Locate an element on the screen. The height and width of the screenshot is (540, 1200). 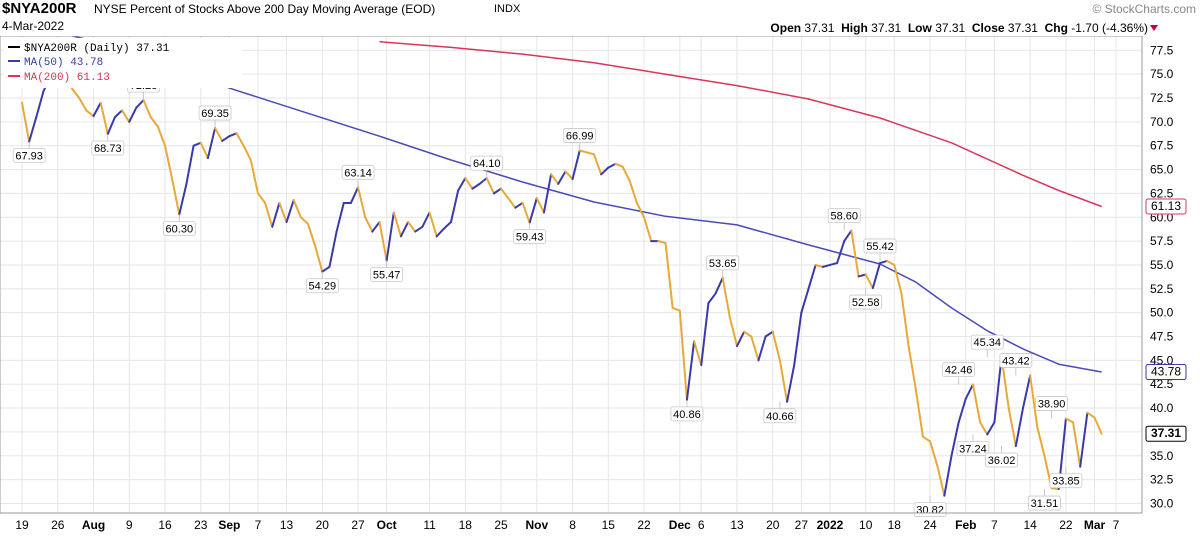
stockcharts-brand: © StockCharts.com is located at coordinates (1144, 9).